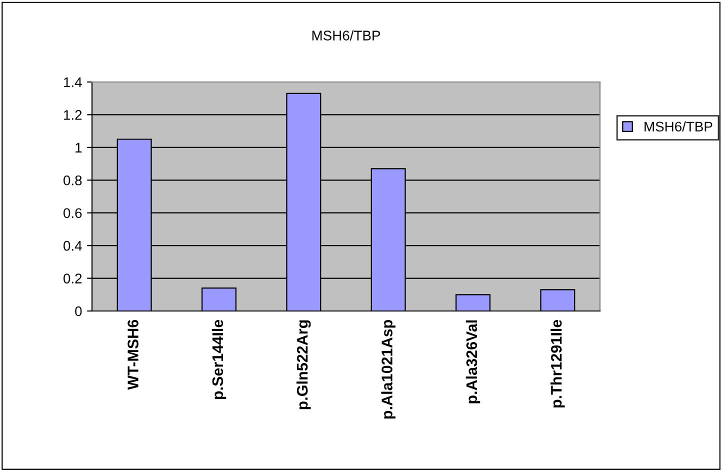 This screenshot has height=474, width=725. I want to click on y-tick-label: 0, so click(78, 311).